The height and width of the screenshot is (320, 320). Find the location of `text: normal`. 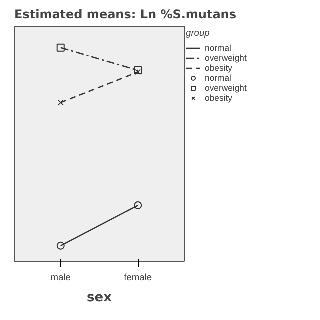

text: normal is located at coordinates (218, 48).